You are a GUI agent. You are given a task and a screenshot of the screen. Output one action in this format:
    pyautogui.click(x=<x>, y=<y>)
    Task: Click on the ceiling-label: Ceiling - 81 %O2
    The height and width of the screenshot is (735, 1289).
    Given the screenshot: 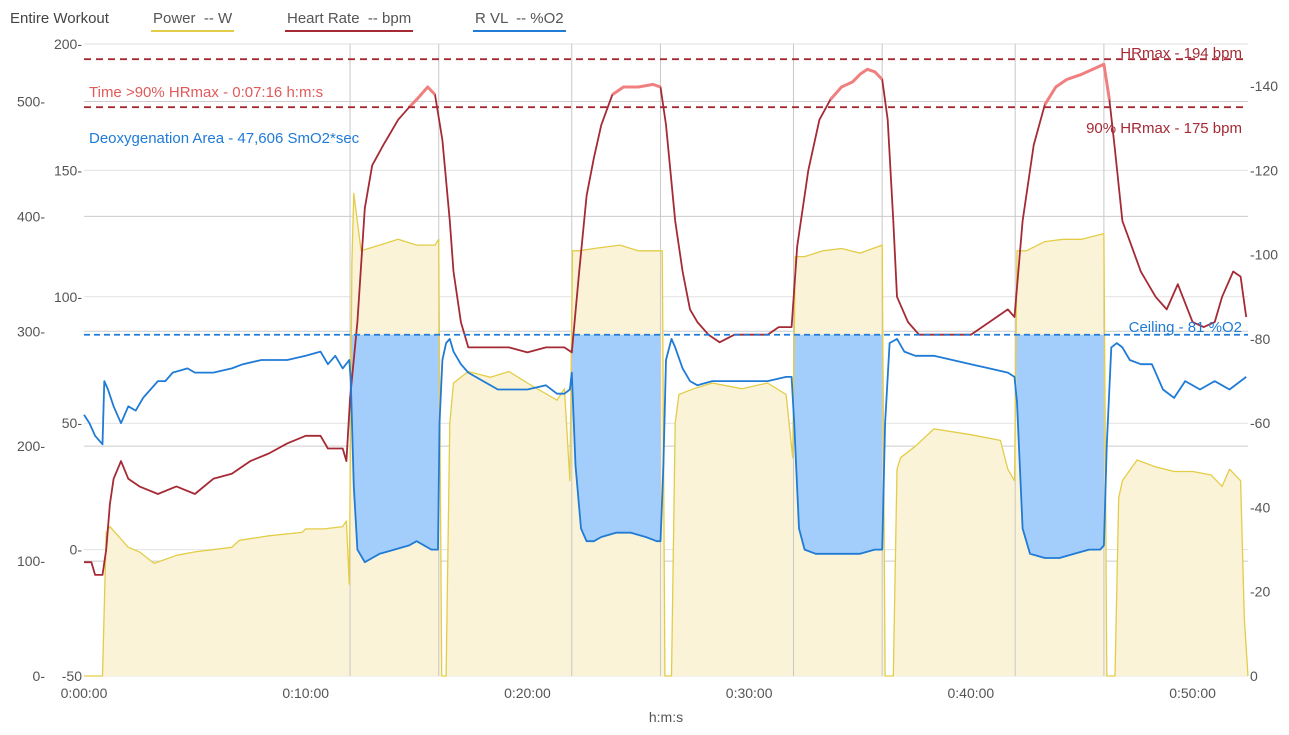 What is the action you would take?
    pyautogui.click(x=1185, y=327)
    